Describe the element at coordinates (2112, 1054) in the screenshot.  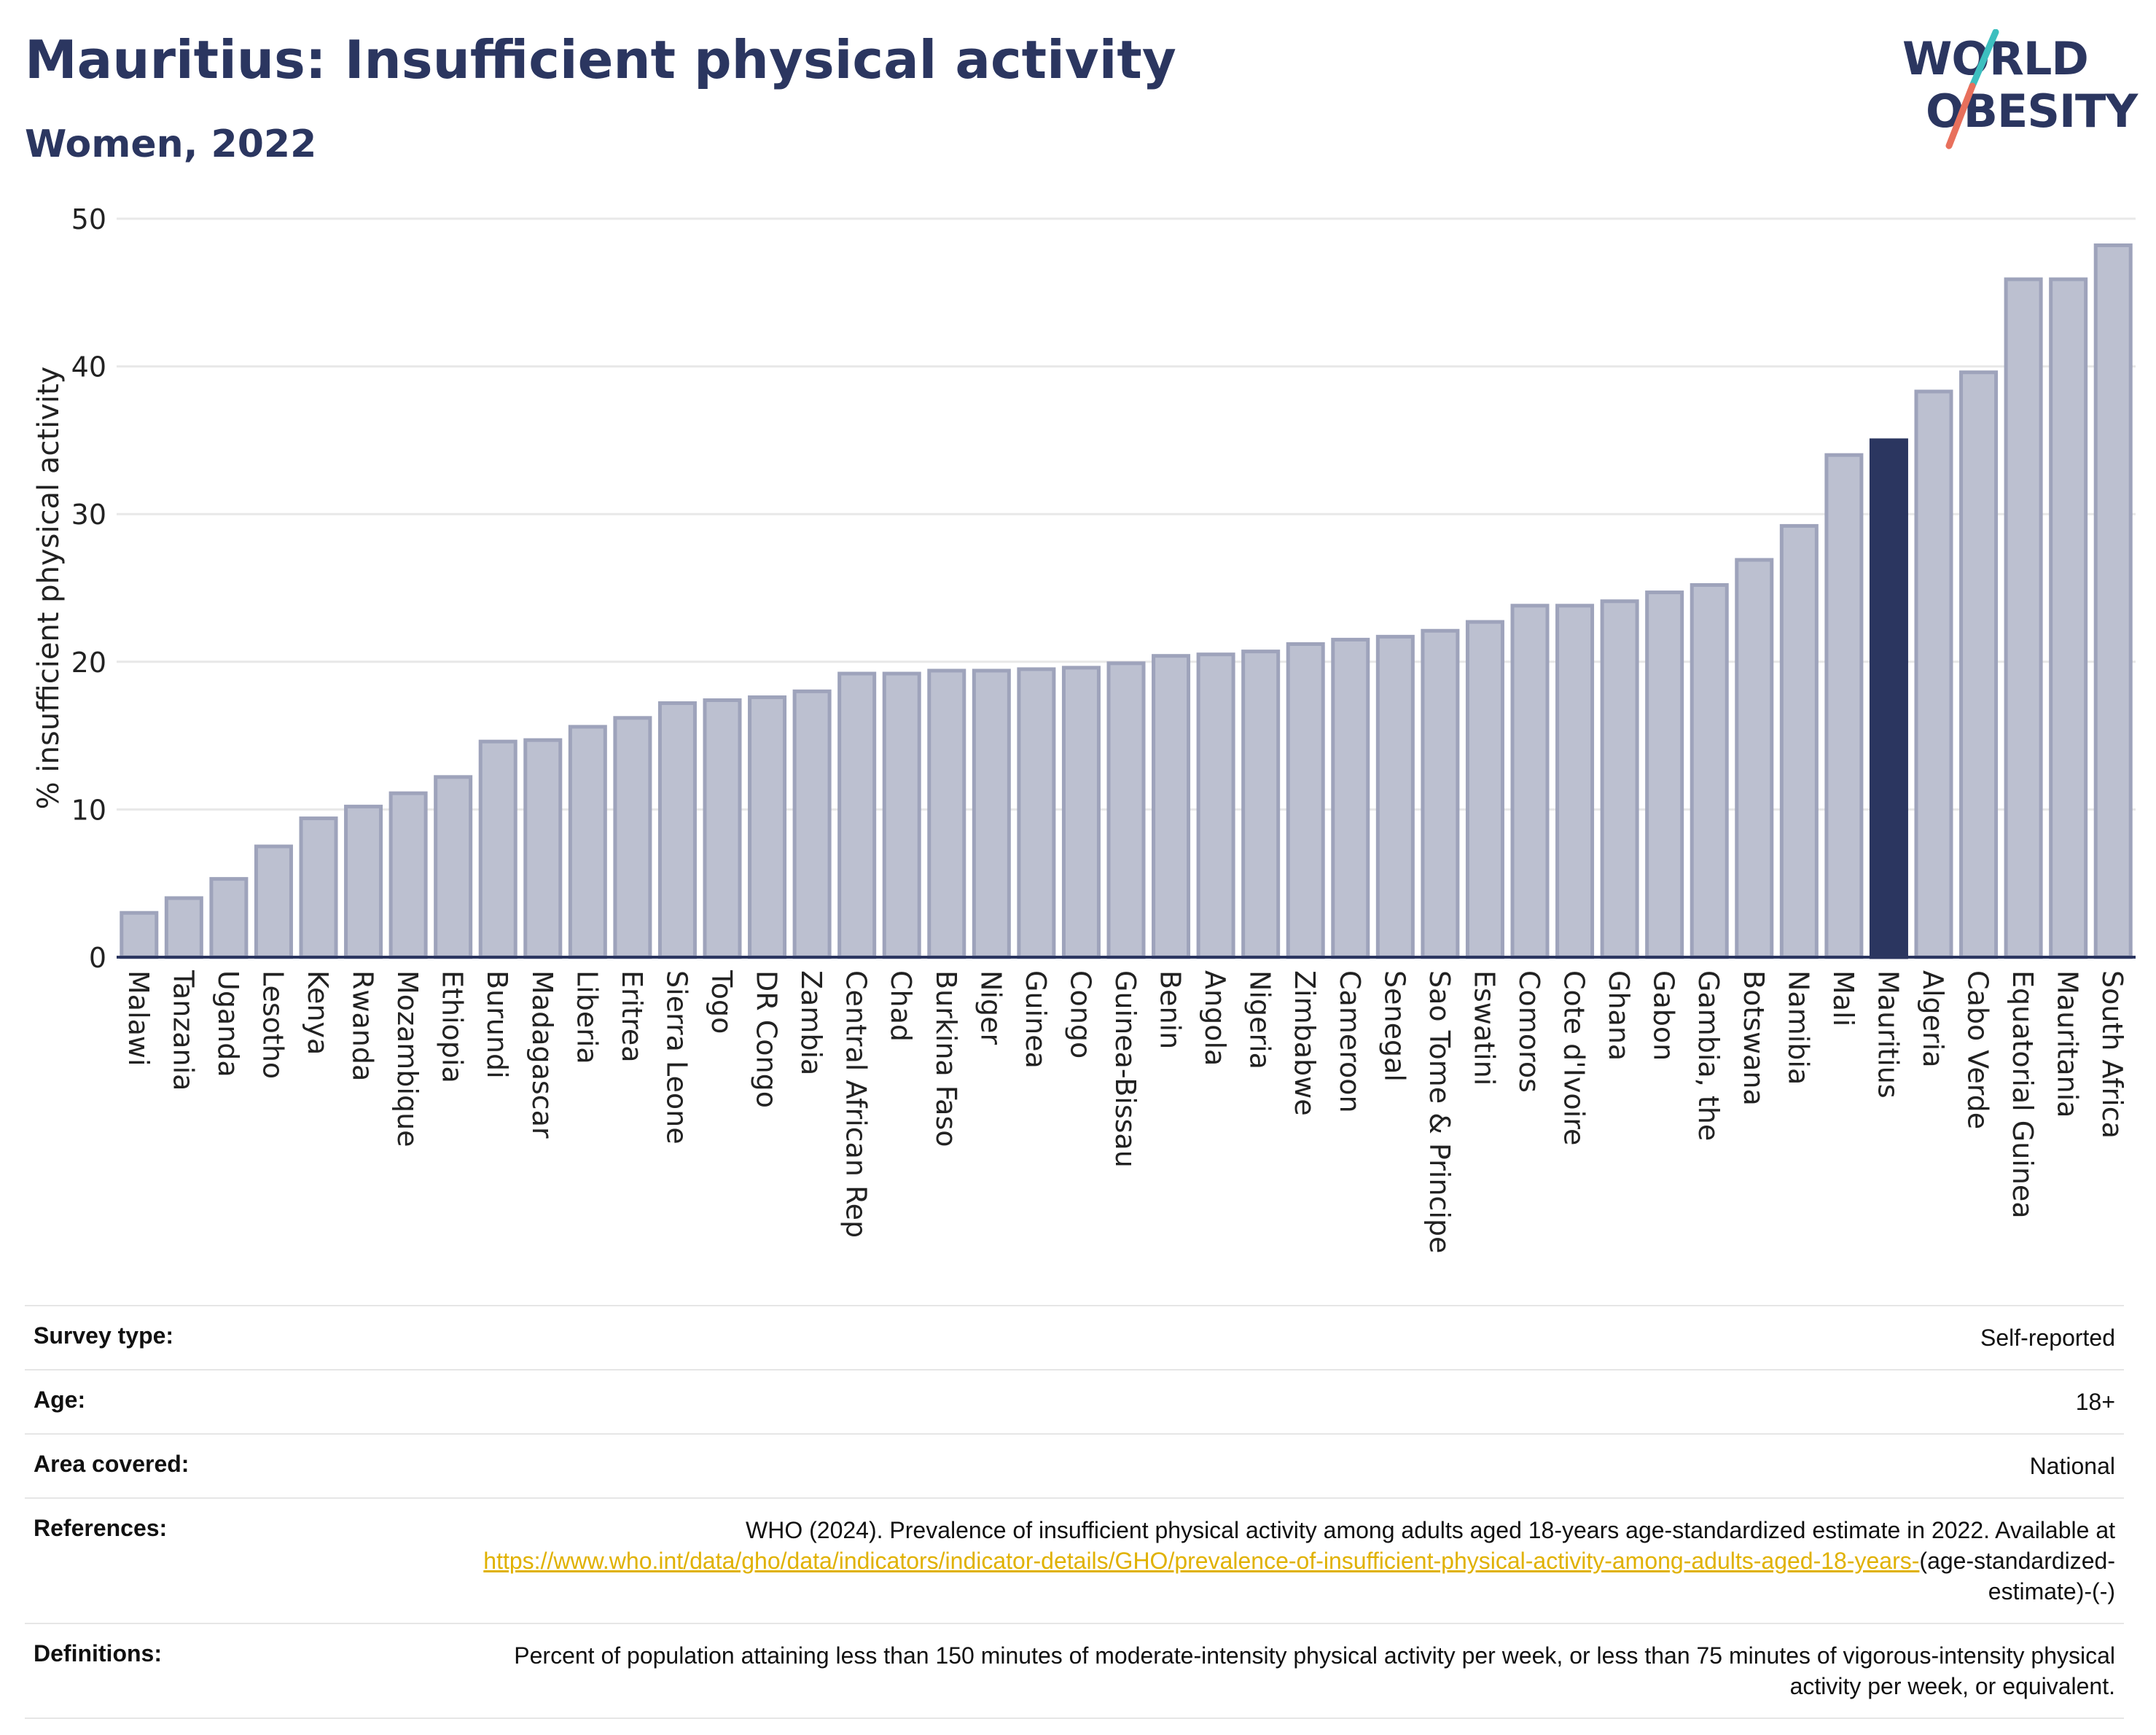
I see `x-tick-label: South Africa` at that location.